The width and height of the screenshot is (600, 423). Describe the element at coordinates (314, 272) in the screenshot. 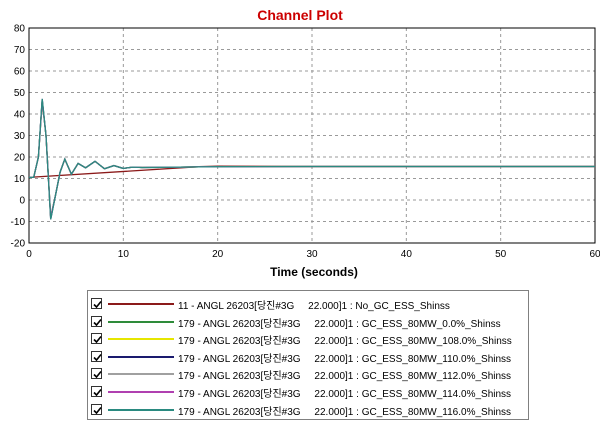

I see `x-axis-label: Time (seconds)` at that location.